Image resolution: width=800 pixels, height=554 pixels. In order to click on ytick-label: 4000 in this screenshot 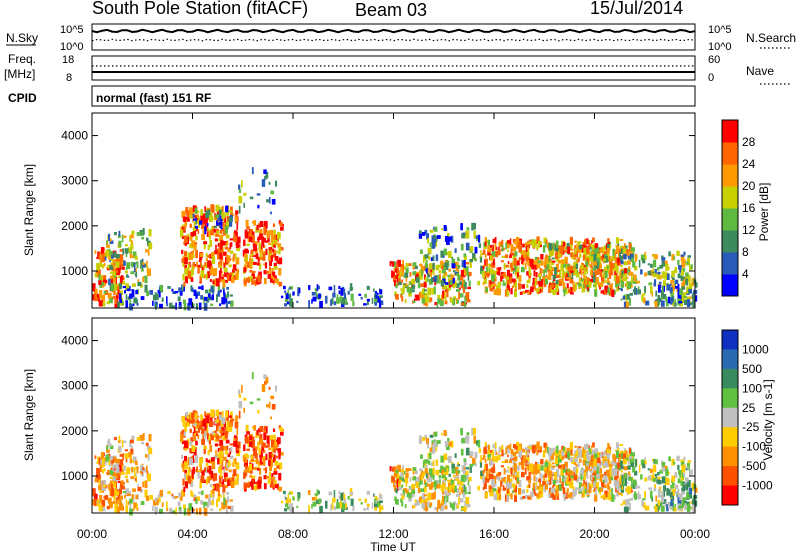, I will do `click(74, 136)`.